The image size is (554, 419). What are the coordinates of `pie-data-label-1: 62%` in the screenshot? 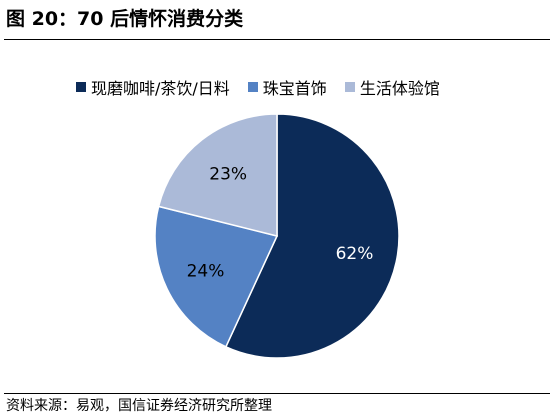 It's located at (355, 254).